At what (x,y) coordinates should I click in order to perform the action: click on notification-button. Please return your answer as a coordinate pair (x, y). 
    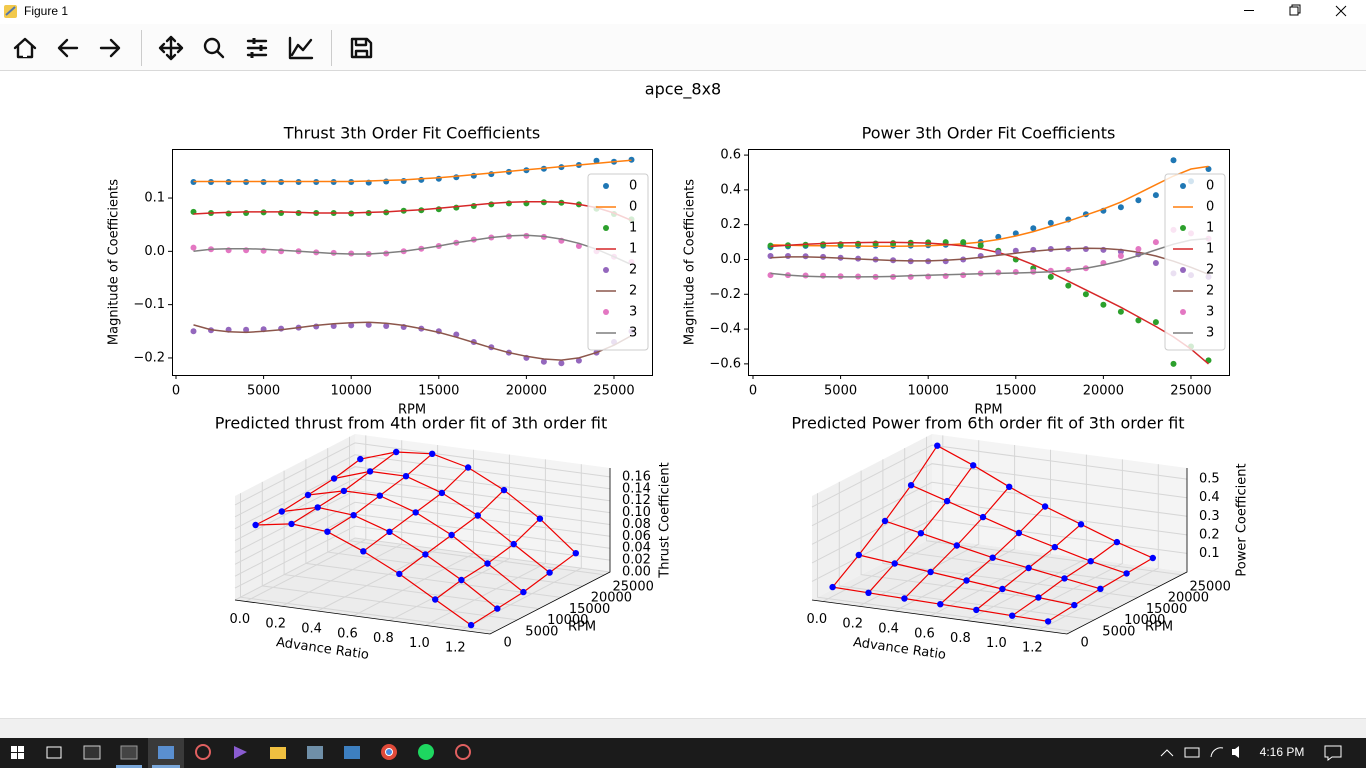
    Looking at the image, I should click on (1333, 753).